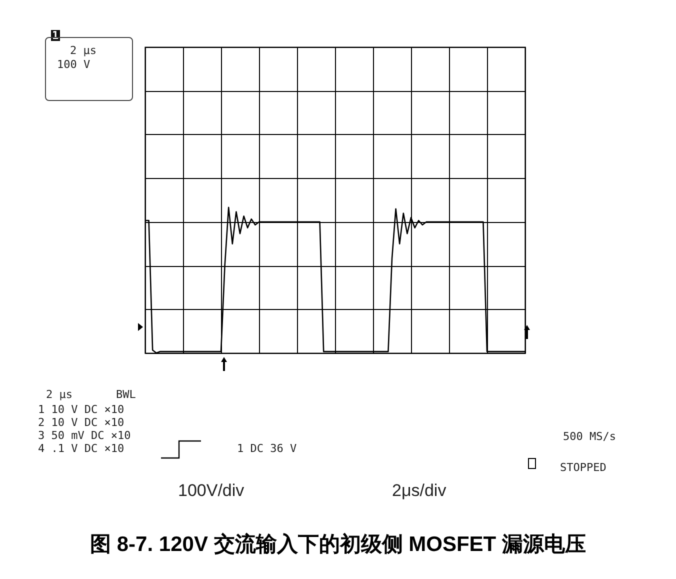  I want to click on text: 1 10 V DC ×10, so click(81, 409).